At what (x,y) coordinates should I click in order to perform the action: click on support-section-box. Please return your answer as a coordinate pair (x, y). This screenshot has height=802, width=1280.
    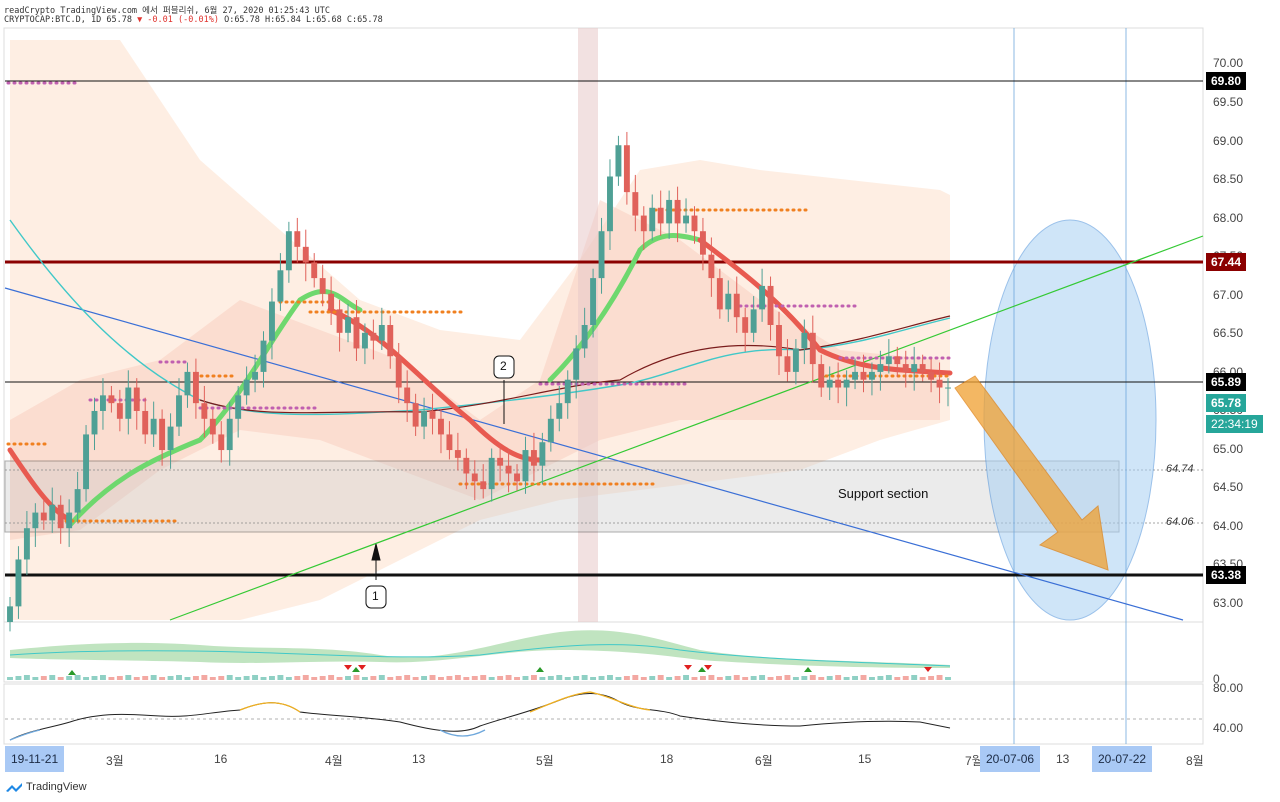
    Looking at the image, I should click on (562, 496).